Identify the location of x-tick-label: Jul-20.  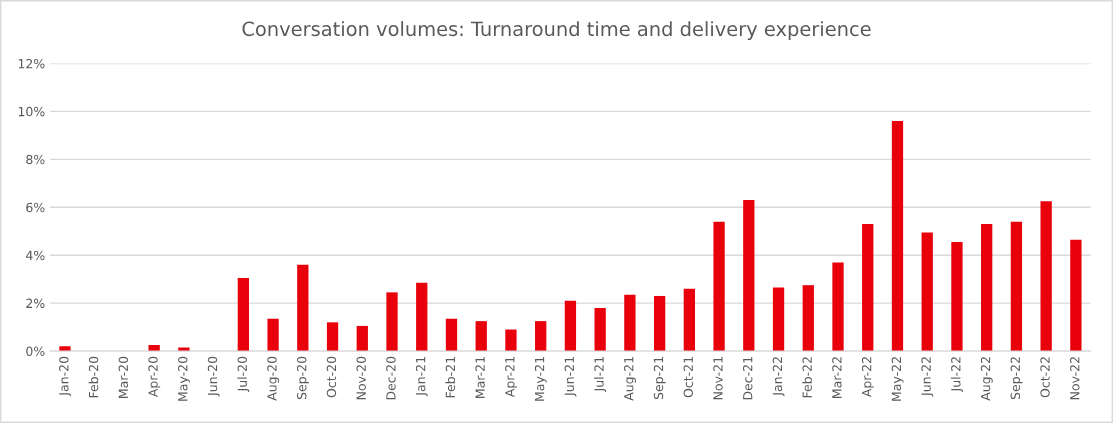
(243, 374).